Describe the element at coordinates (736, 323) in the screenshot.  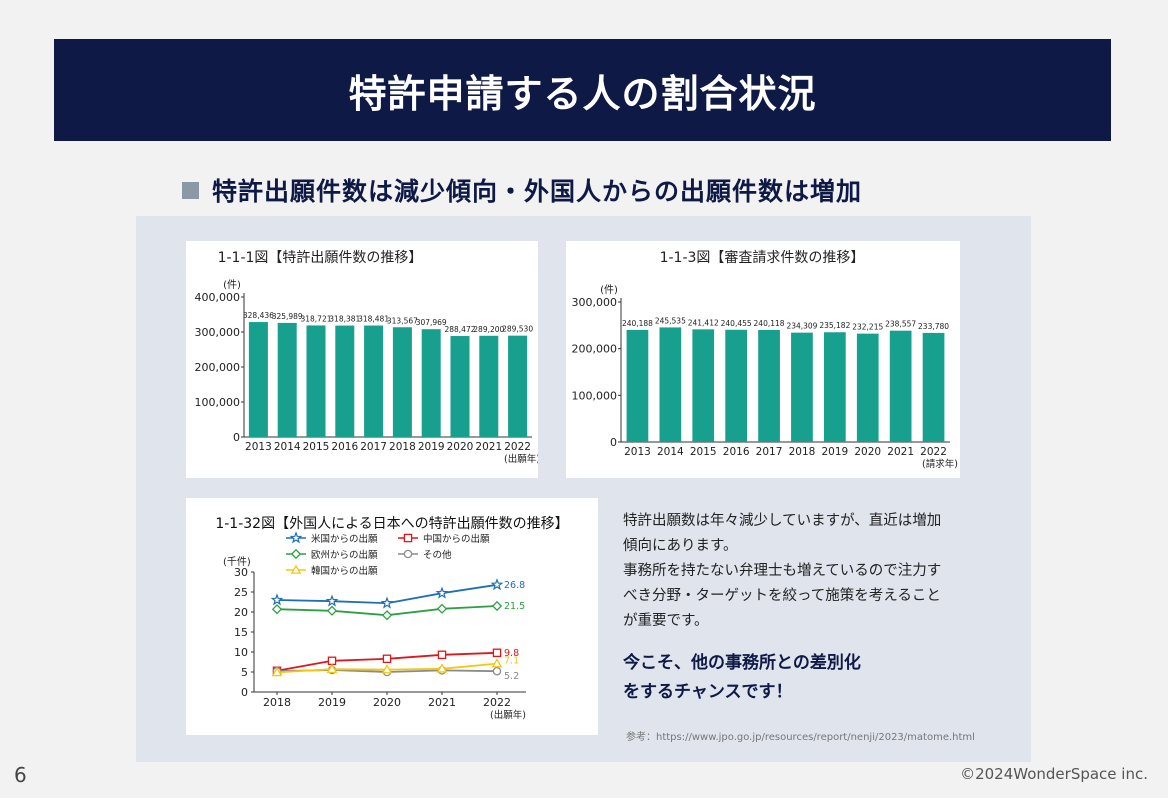
I see `bar-value-label: 240,455` at that location.